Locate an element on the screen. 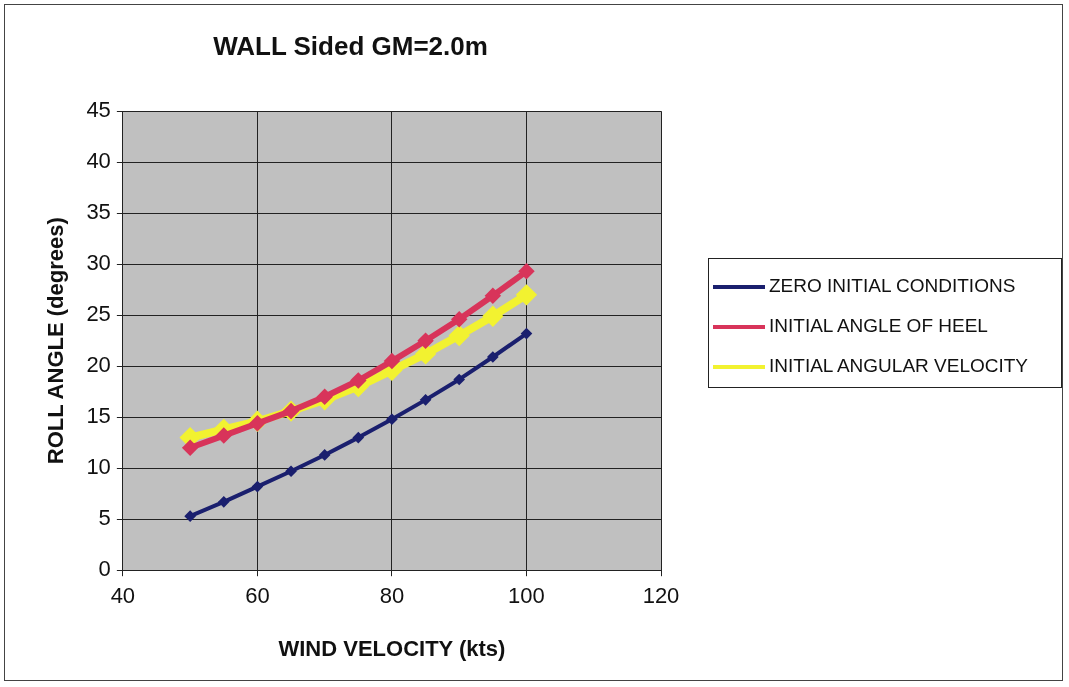  y-axis-title: ROLL ANGLE (degrees) is located at coordinates (56, 341).